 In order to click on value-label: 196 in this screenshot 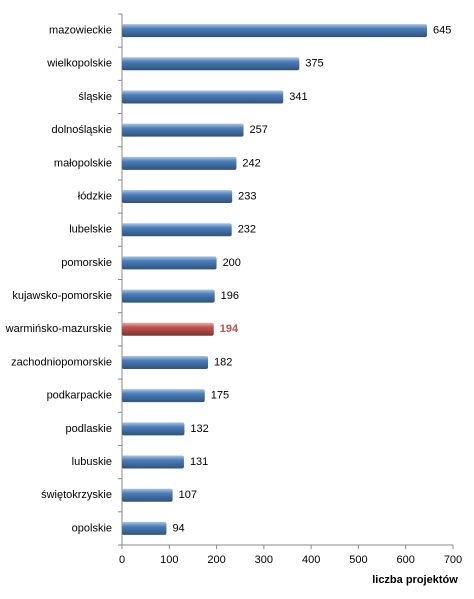, I will do `click(230, 296)`.